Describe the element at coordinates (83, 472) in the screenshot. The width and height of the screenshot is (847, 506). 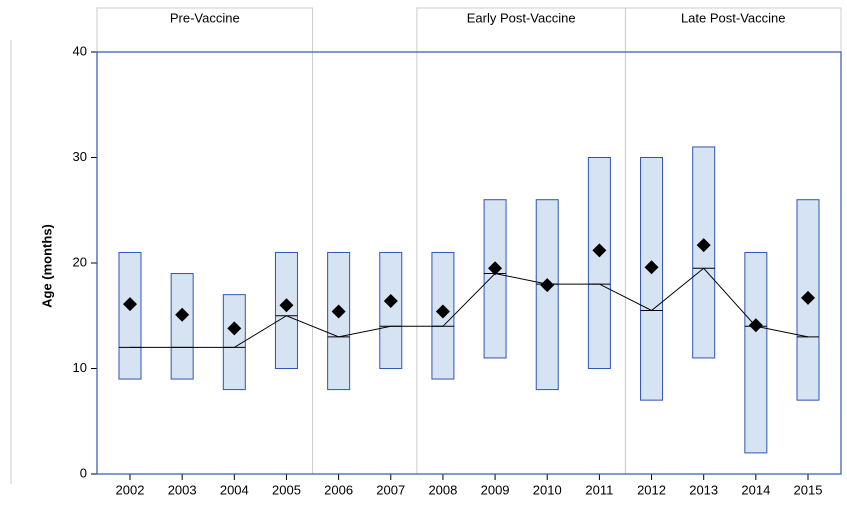
I see `y-tick-label: 0` at that location.